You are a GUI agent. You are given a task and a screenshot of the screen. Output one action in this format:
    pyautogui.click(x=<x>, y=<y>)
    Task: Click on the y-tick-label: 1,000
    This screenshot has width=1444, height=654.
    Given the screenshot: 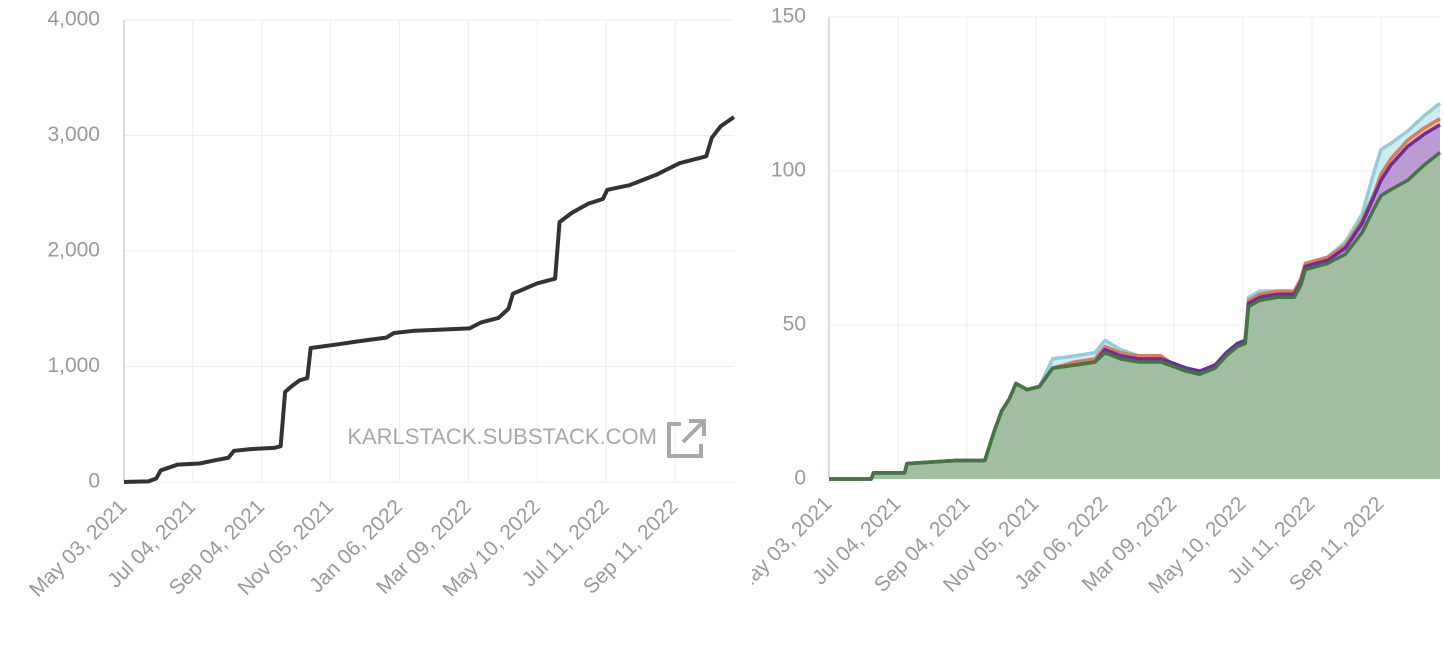 What is the action you would take?
    pyautogui.click(x=73, y=365)
    